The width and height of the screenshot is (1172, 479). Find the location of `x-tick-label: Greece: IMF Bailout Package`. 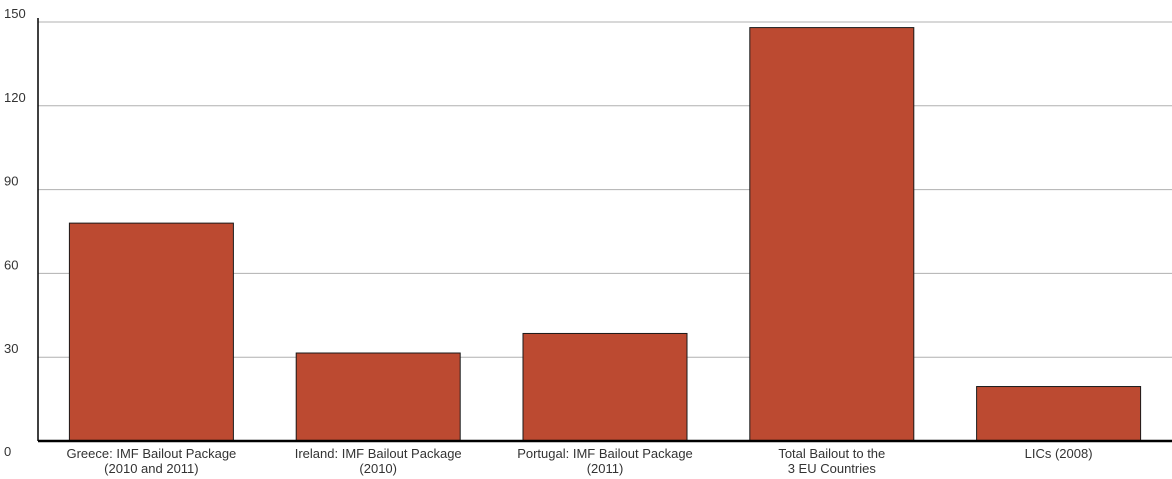

x-tick-label: Greece: IMF Bailout Package is located at coordinates (151, 453).